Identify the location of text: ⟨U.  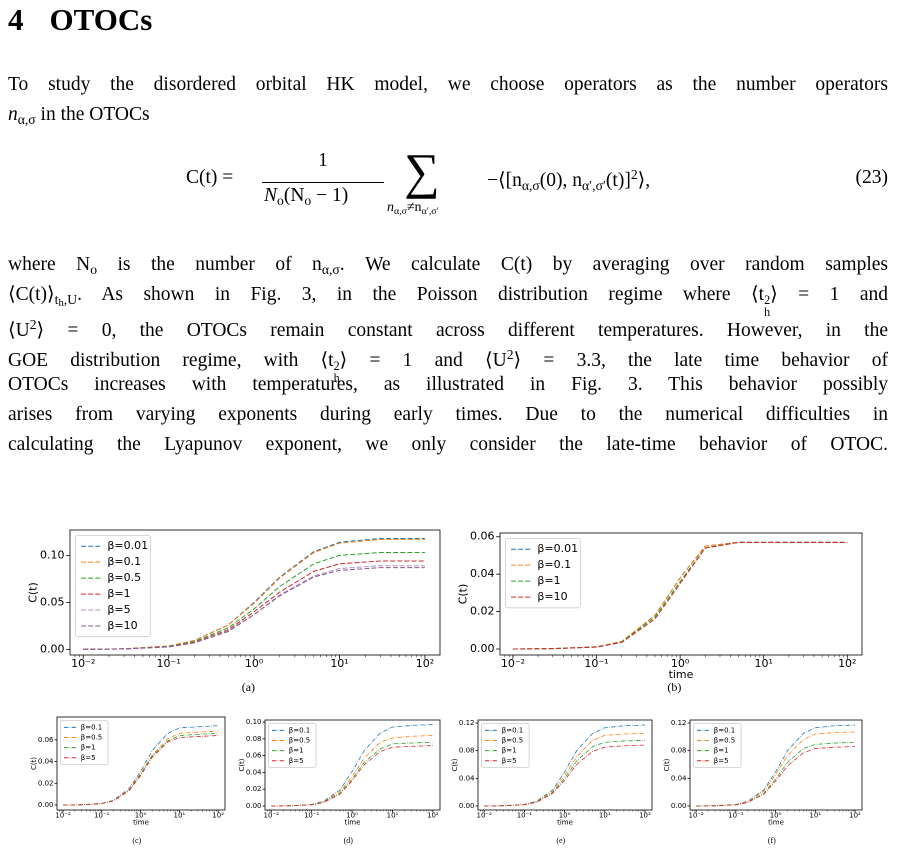
(19, 330).